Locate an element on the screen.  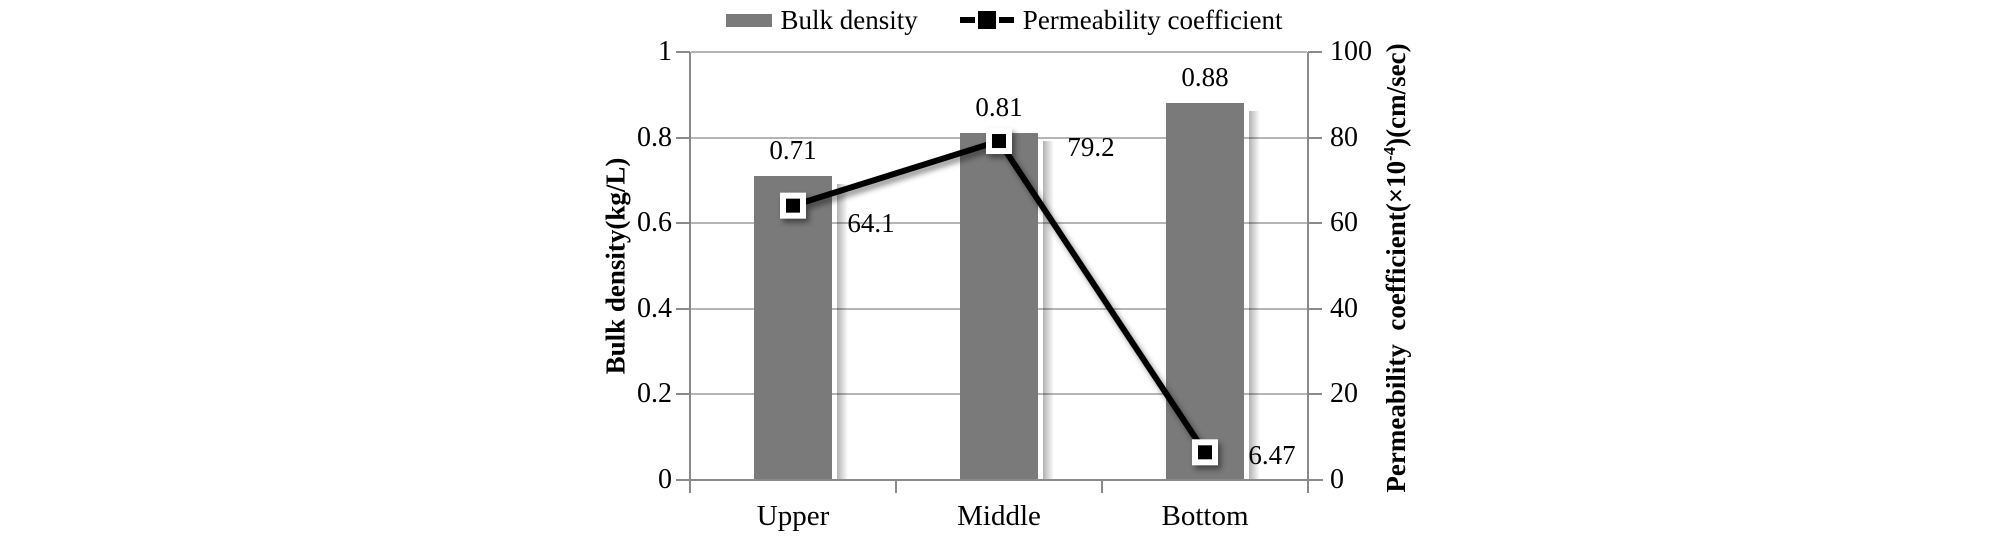
legend-label-bulk-density: Bulk density is located at coordinates (849, 20).